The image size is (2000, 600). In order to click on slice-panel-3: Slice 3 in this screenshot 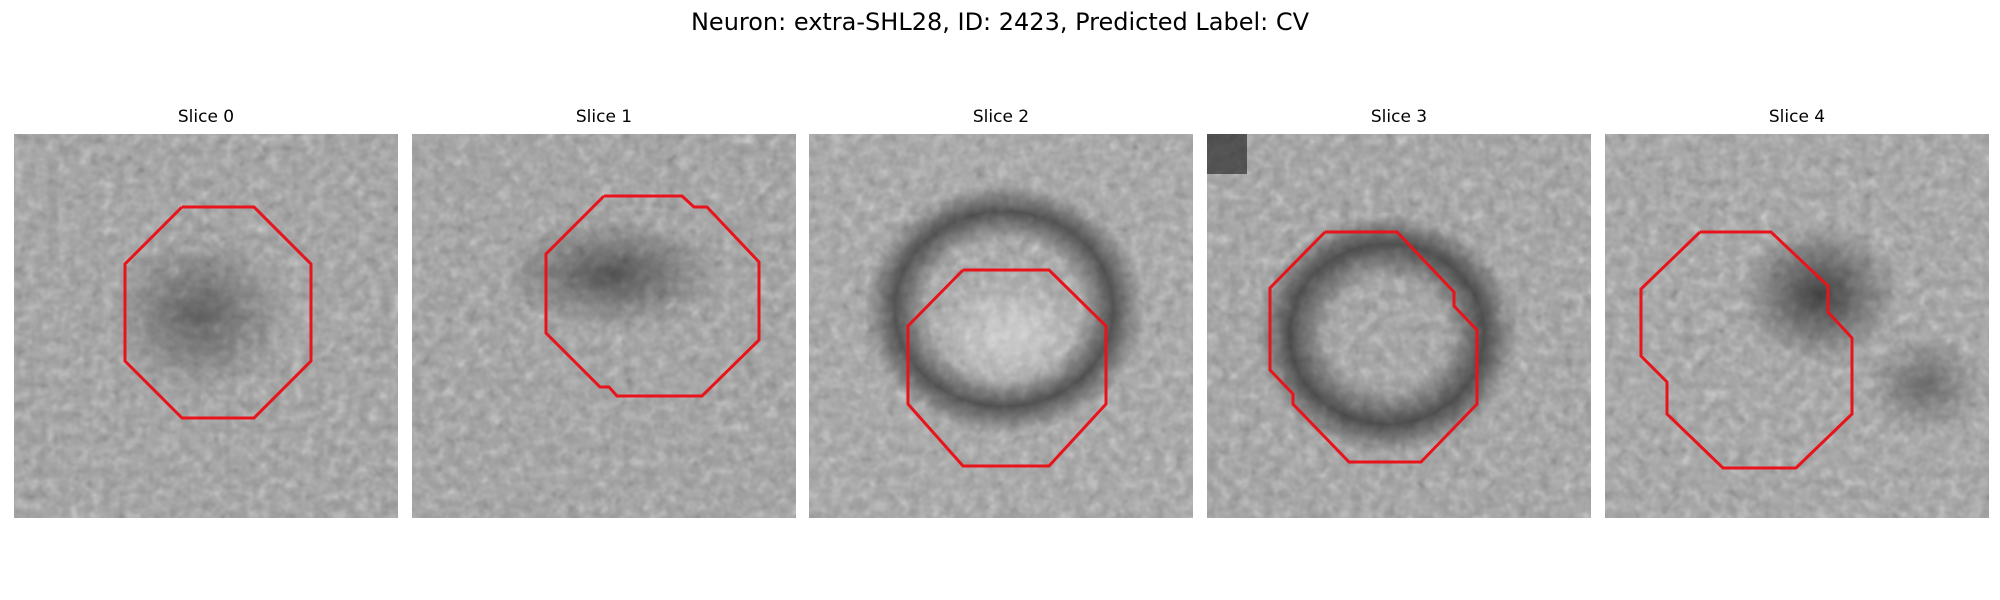, I will do `click(1399, 313)`.